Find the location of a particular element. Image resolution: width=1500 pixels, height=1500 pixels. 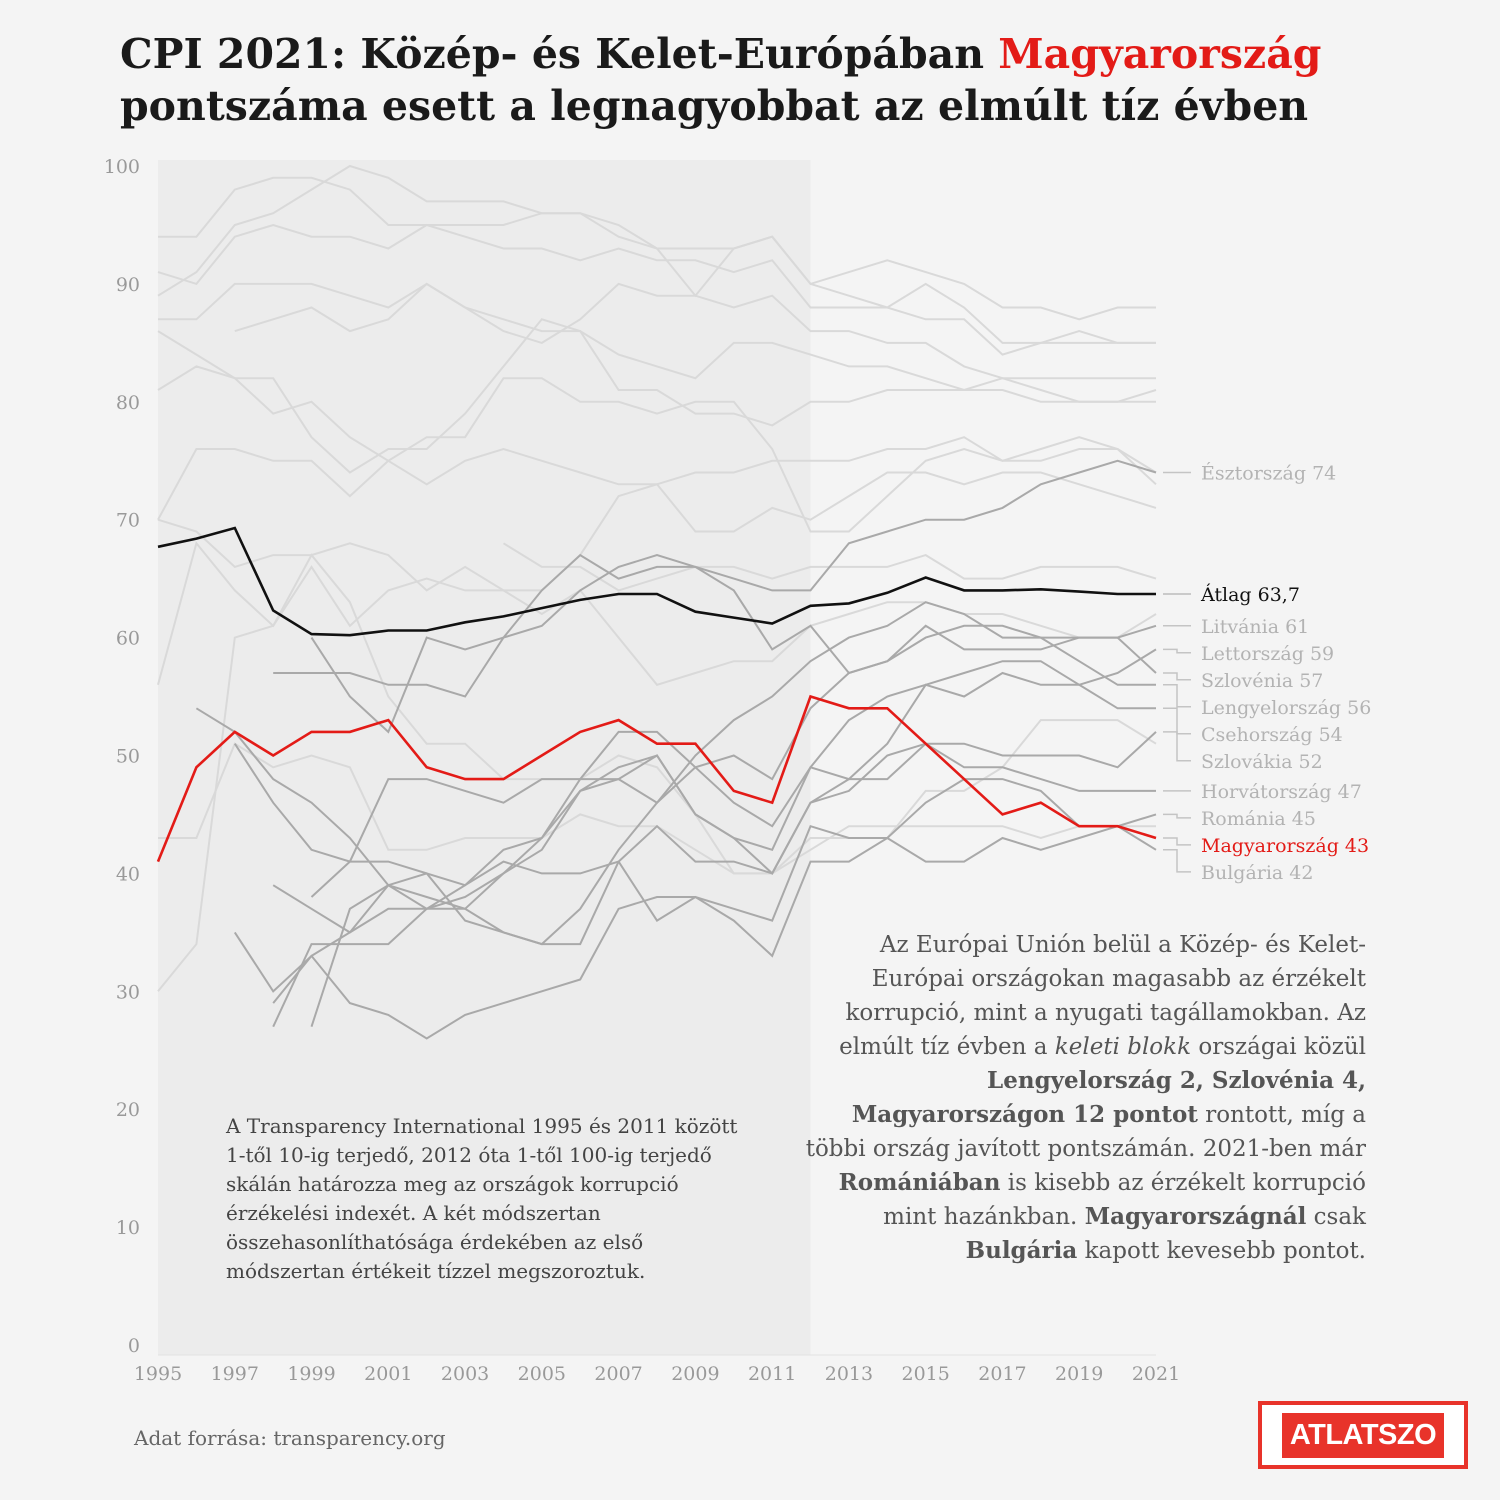

y-tick-label: 70 is located at coordinates (128, 521).